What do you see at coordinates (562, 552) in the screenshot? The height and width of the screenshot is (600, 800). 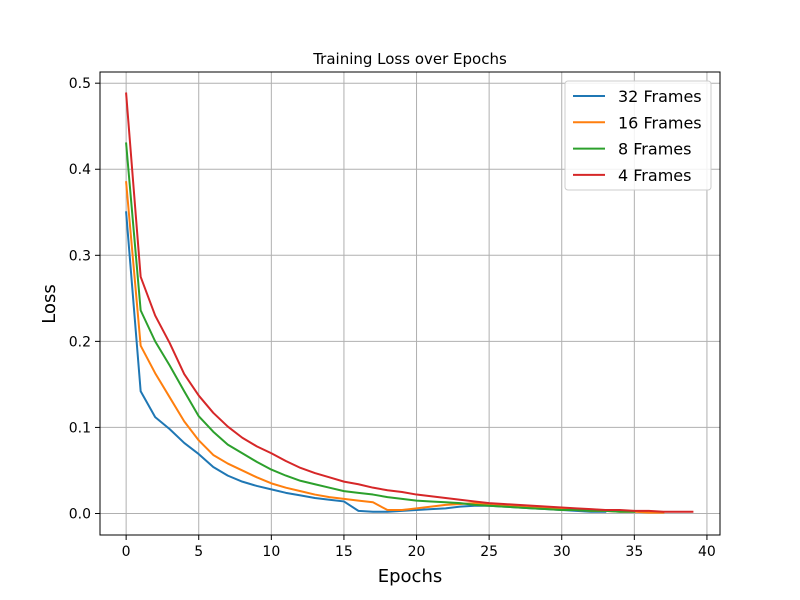 I see `x-tick-label: 30` at bounding box center [562, 552].